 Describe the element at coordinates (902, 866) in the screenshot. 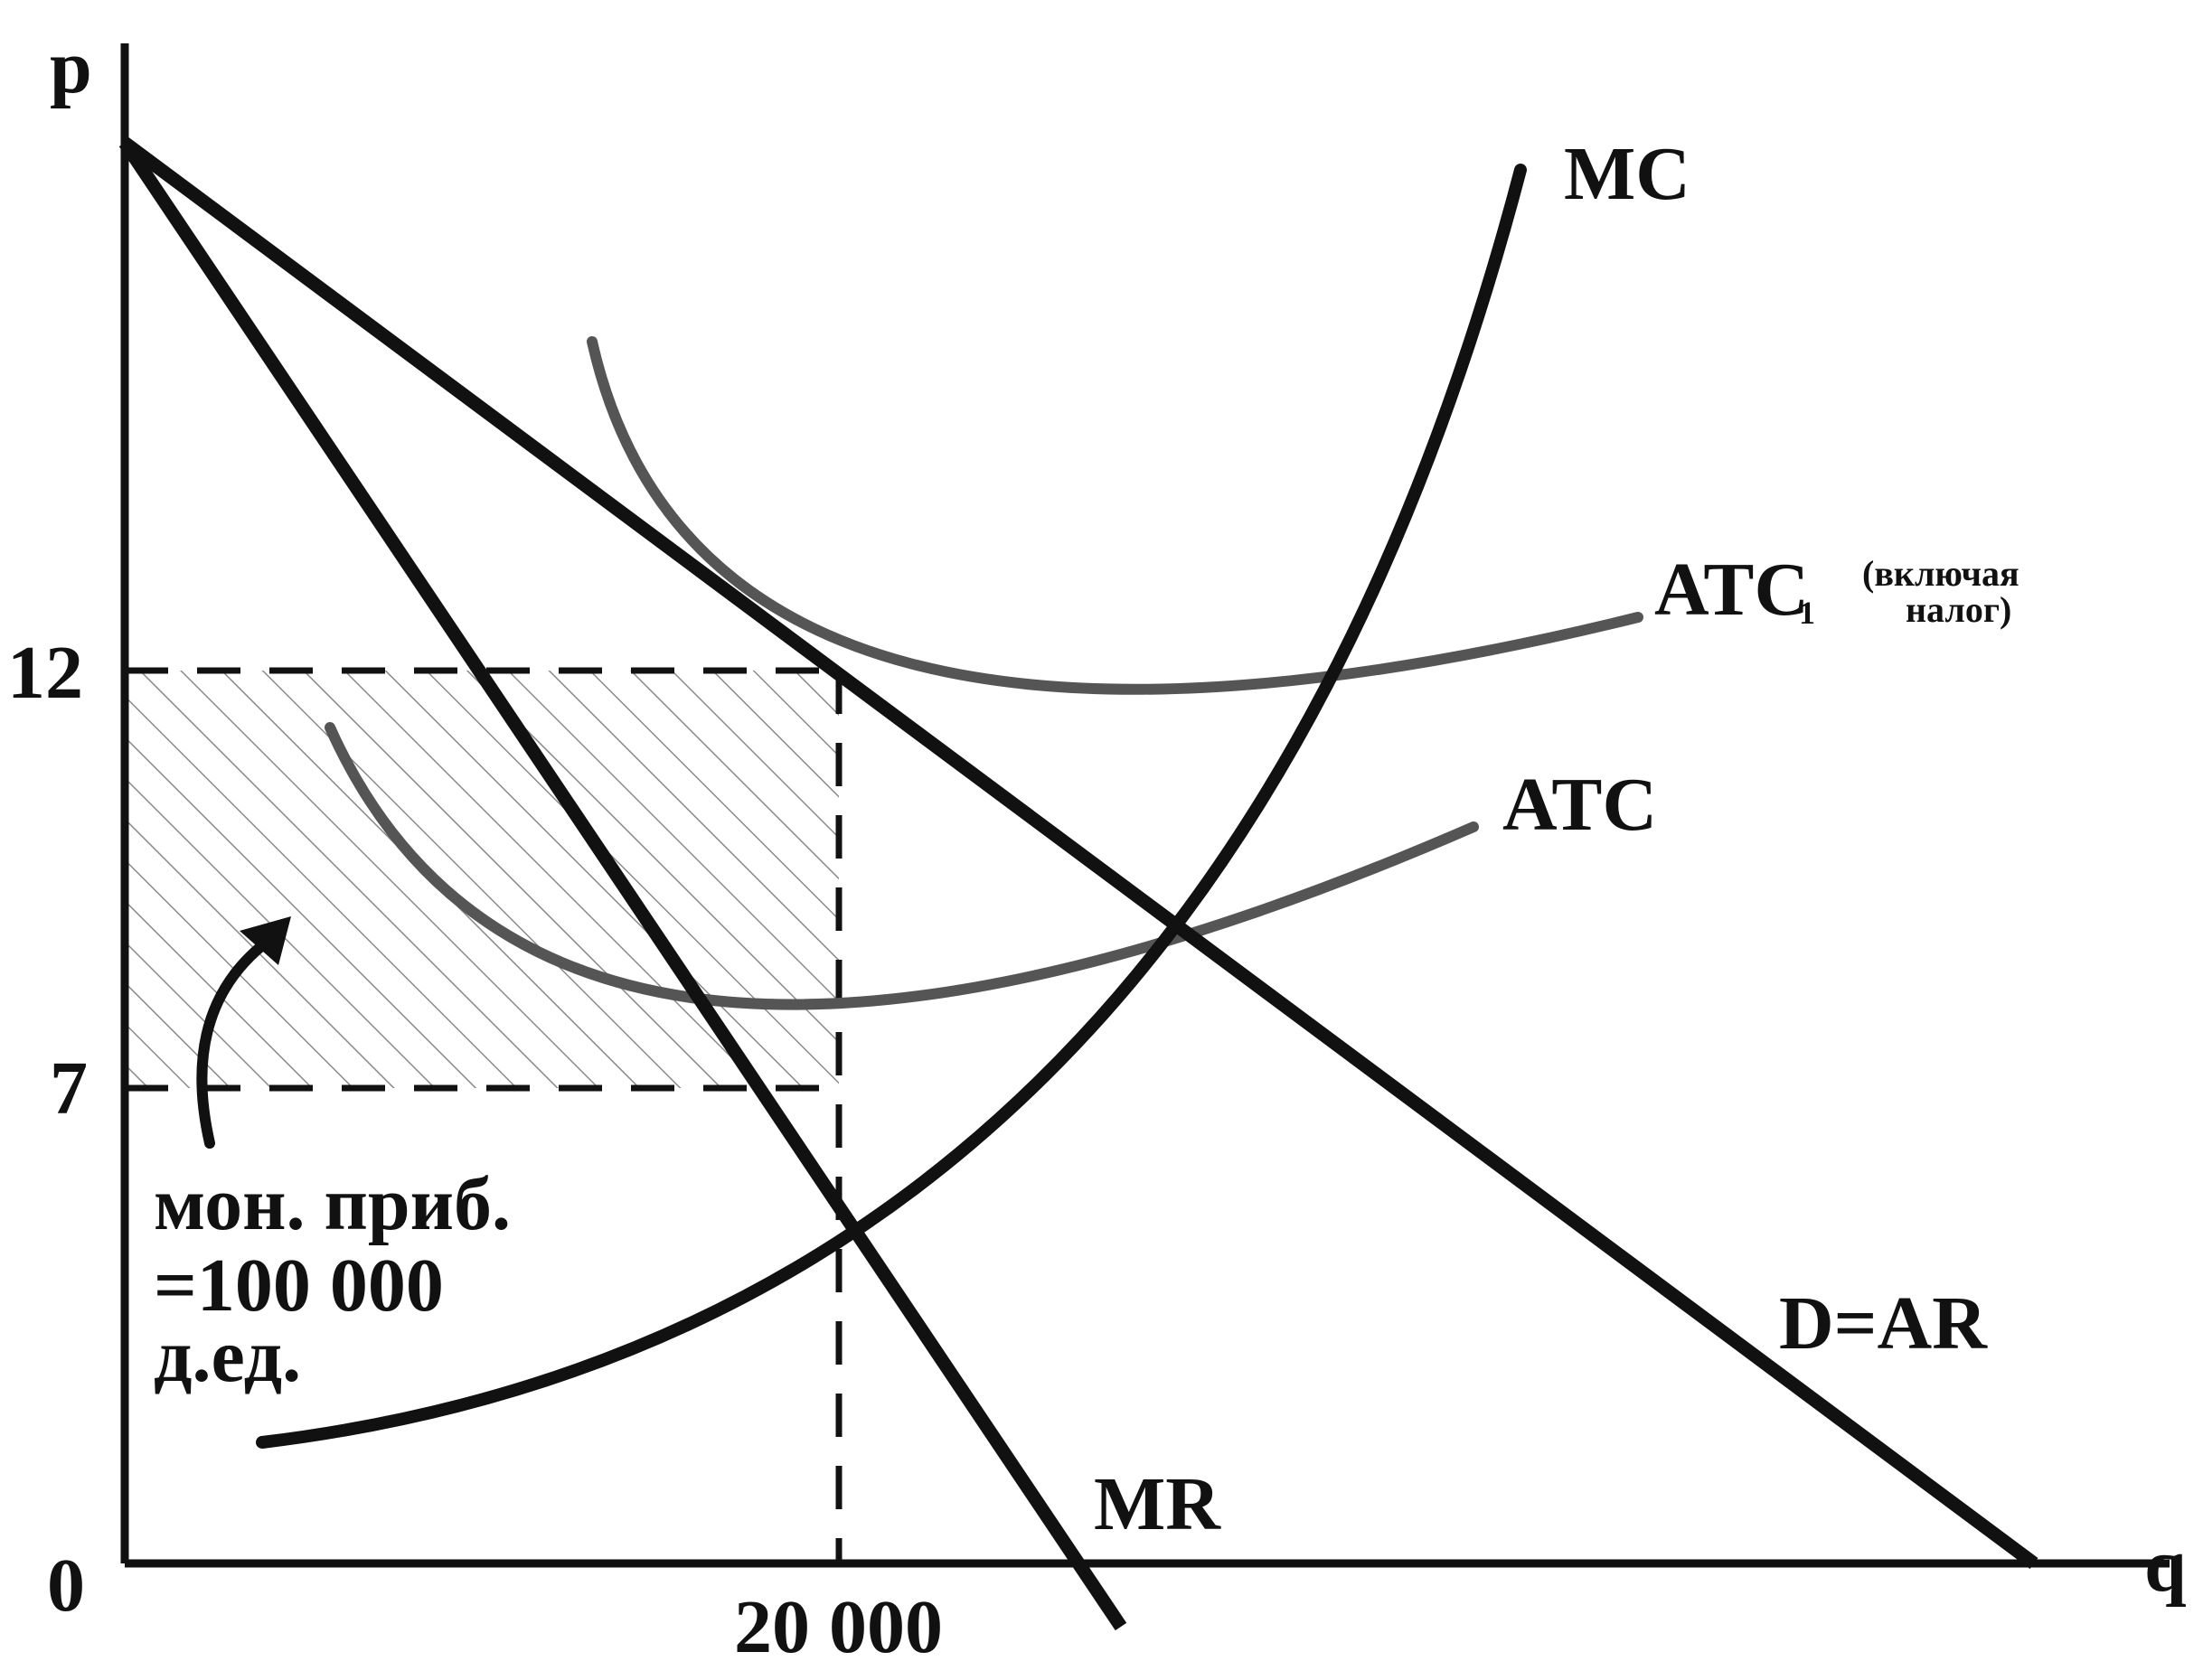

I see `atc-curve` at that location.